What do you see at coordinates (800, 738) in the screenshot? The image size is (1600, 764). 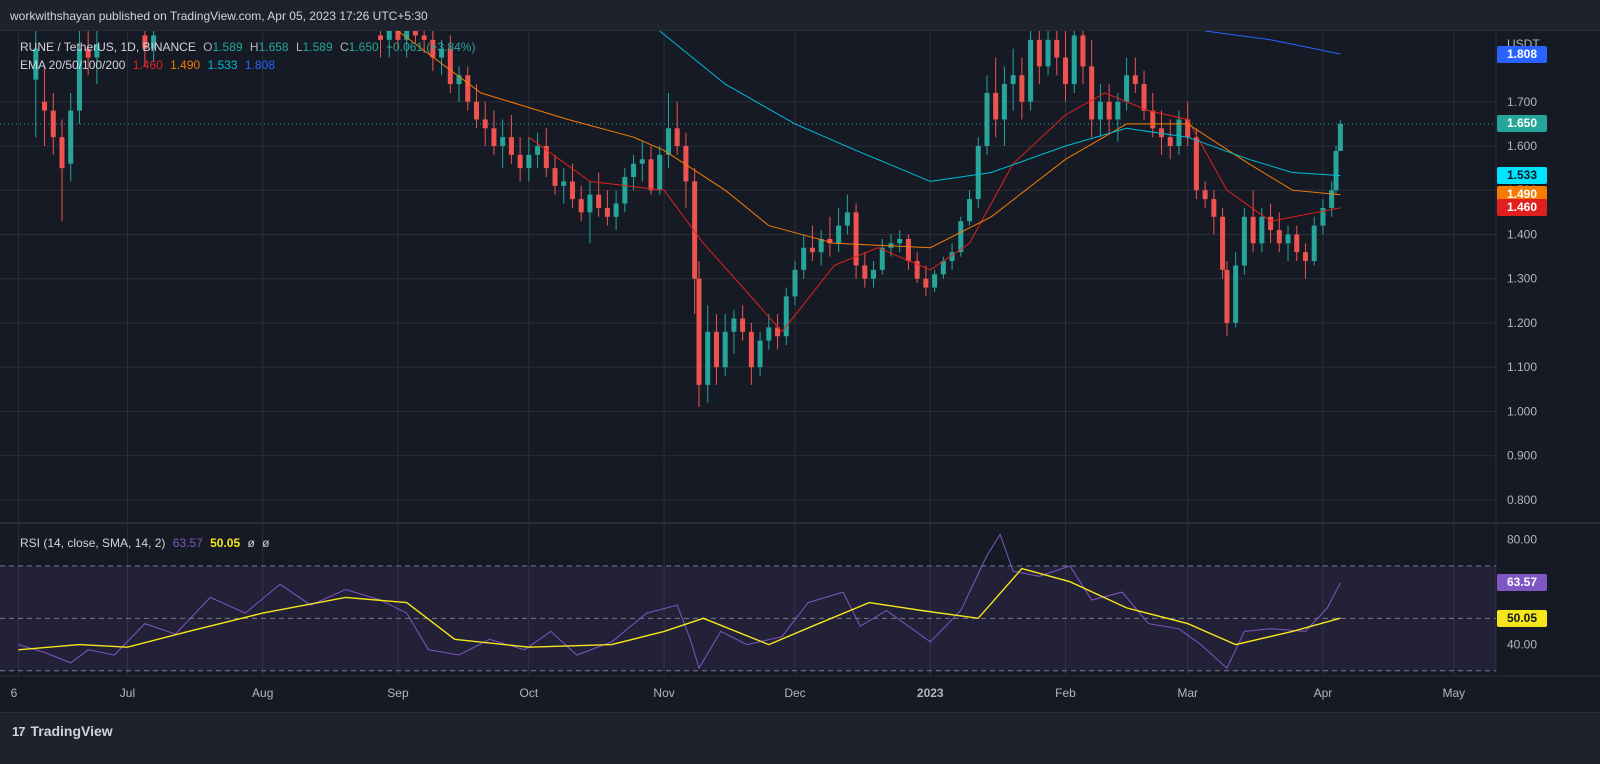 I see `footer: 17 TradingView` at bounding box center [800, 738].